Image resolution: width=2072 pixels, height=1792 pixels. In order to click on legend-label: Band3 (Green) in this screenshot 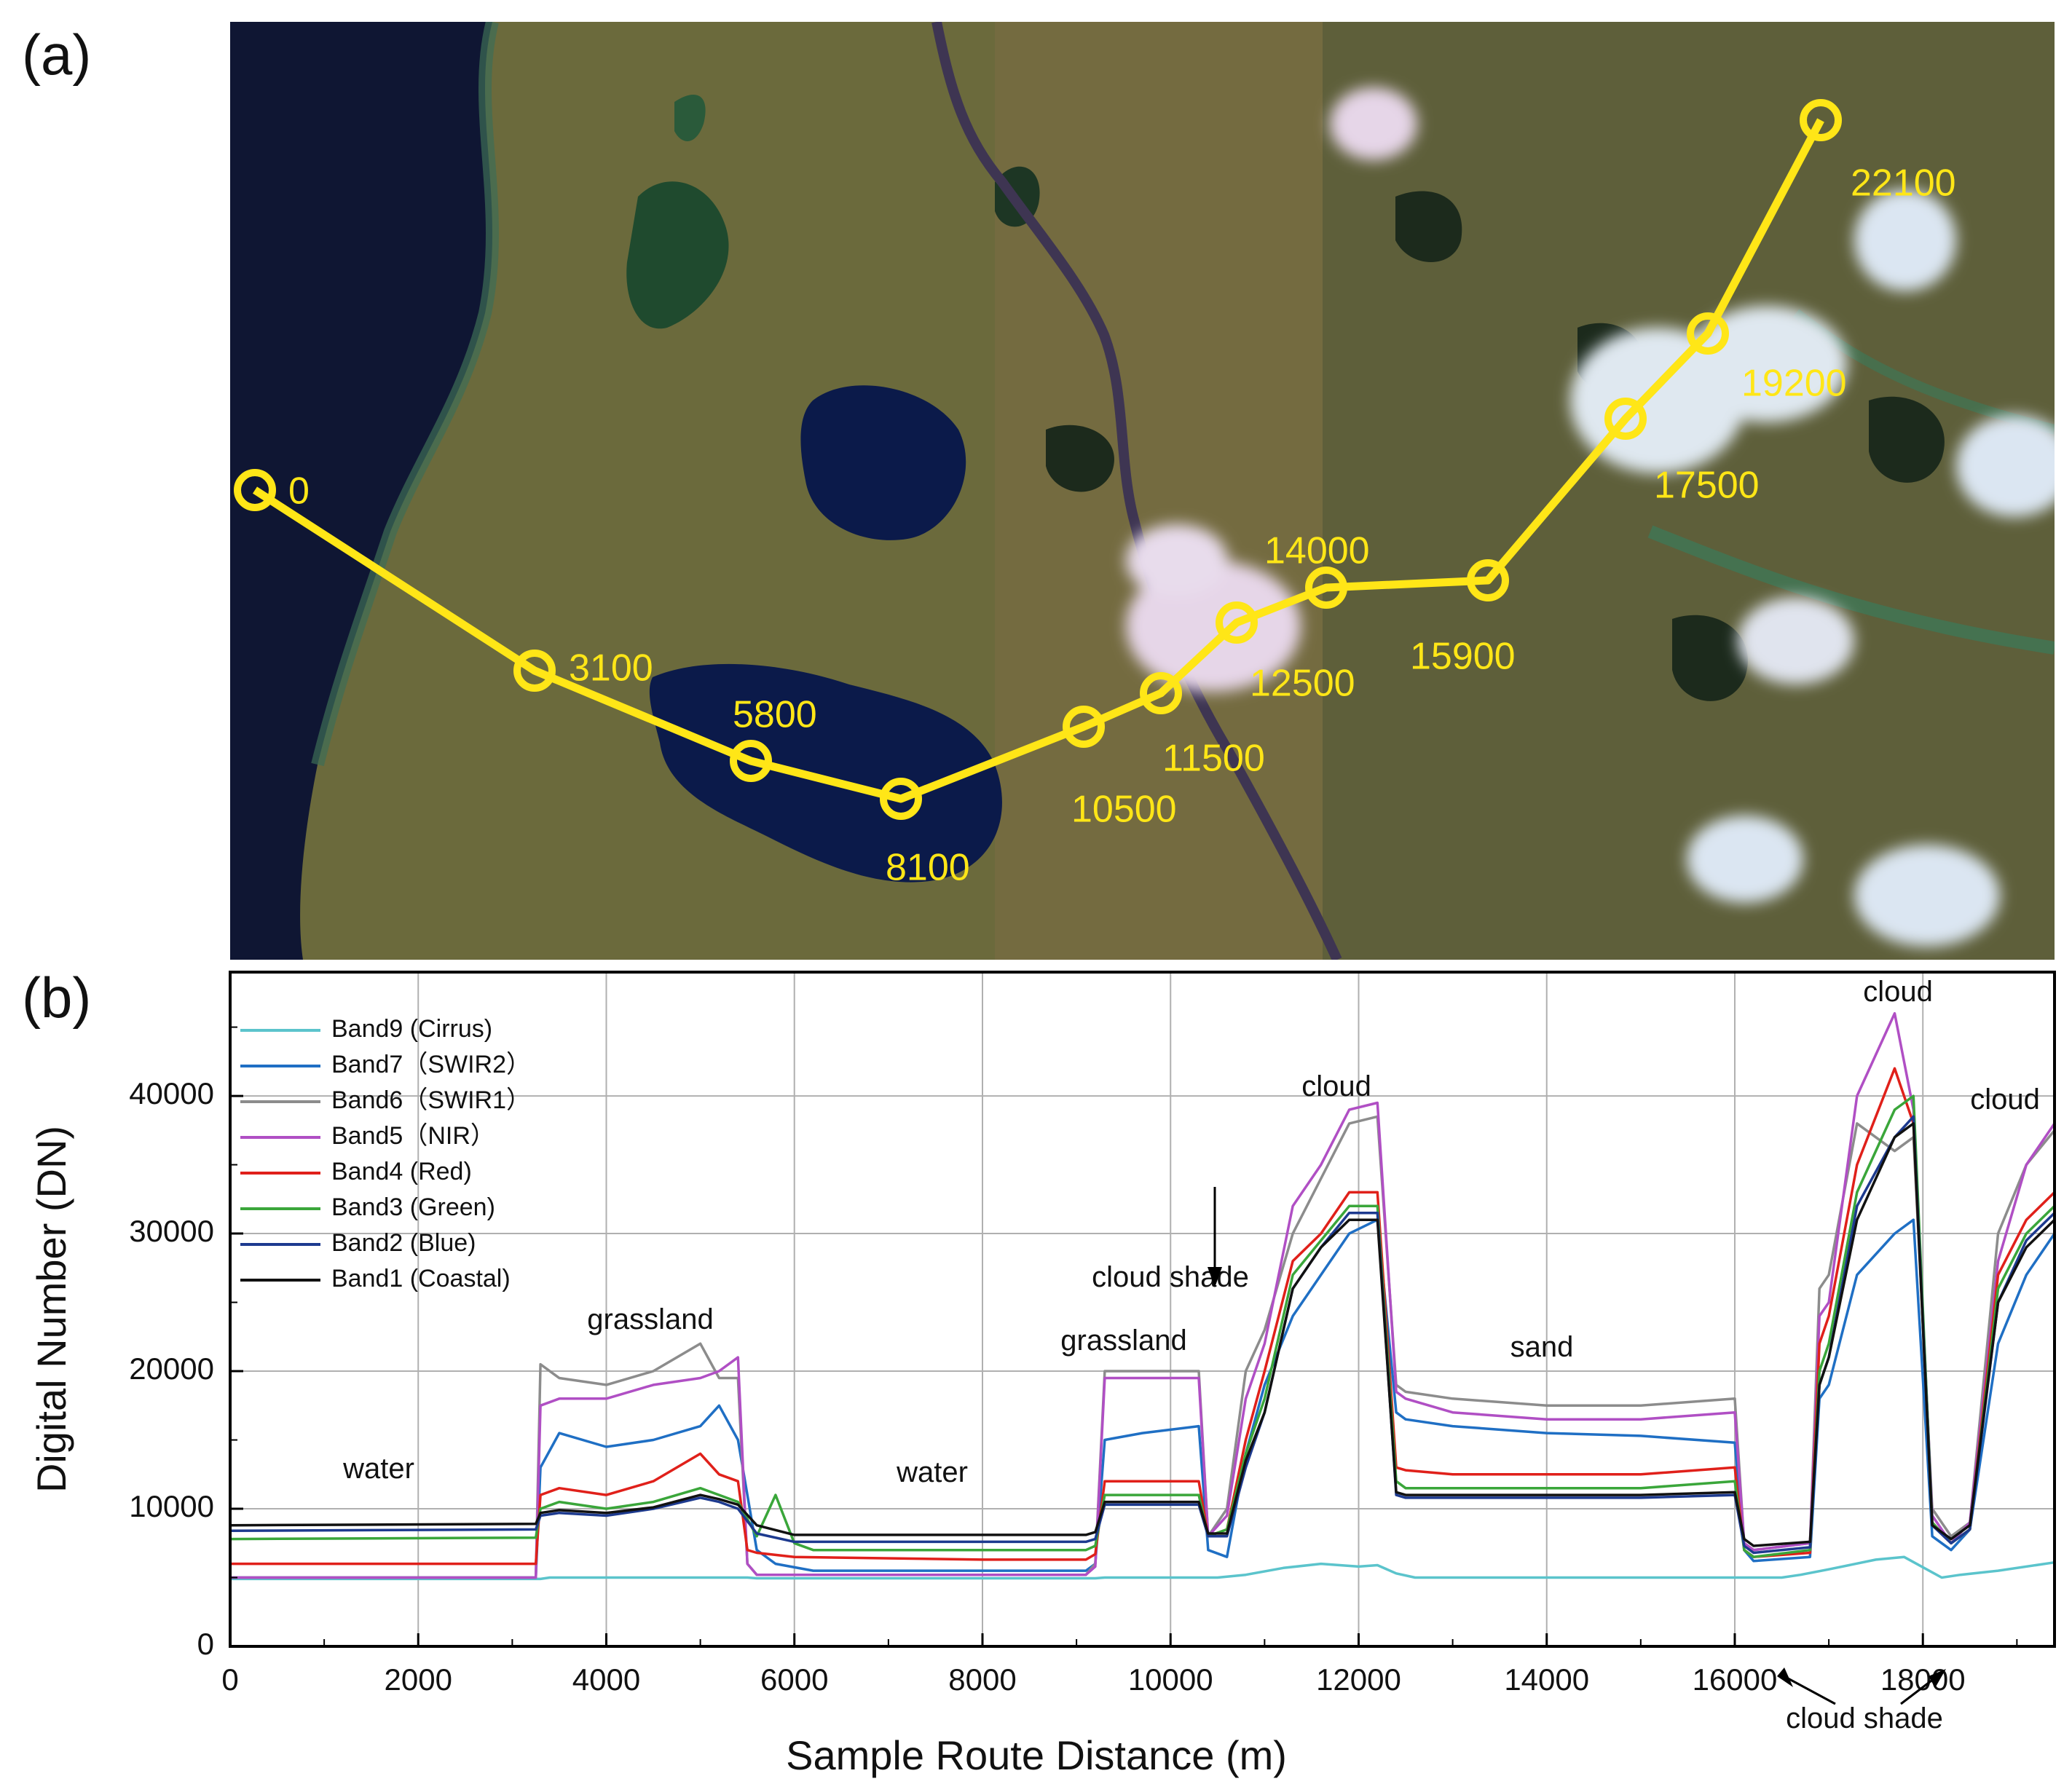, I will do `click(413, 1207)`.